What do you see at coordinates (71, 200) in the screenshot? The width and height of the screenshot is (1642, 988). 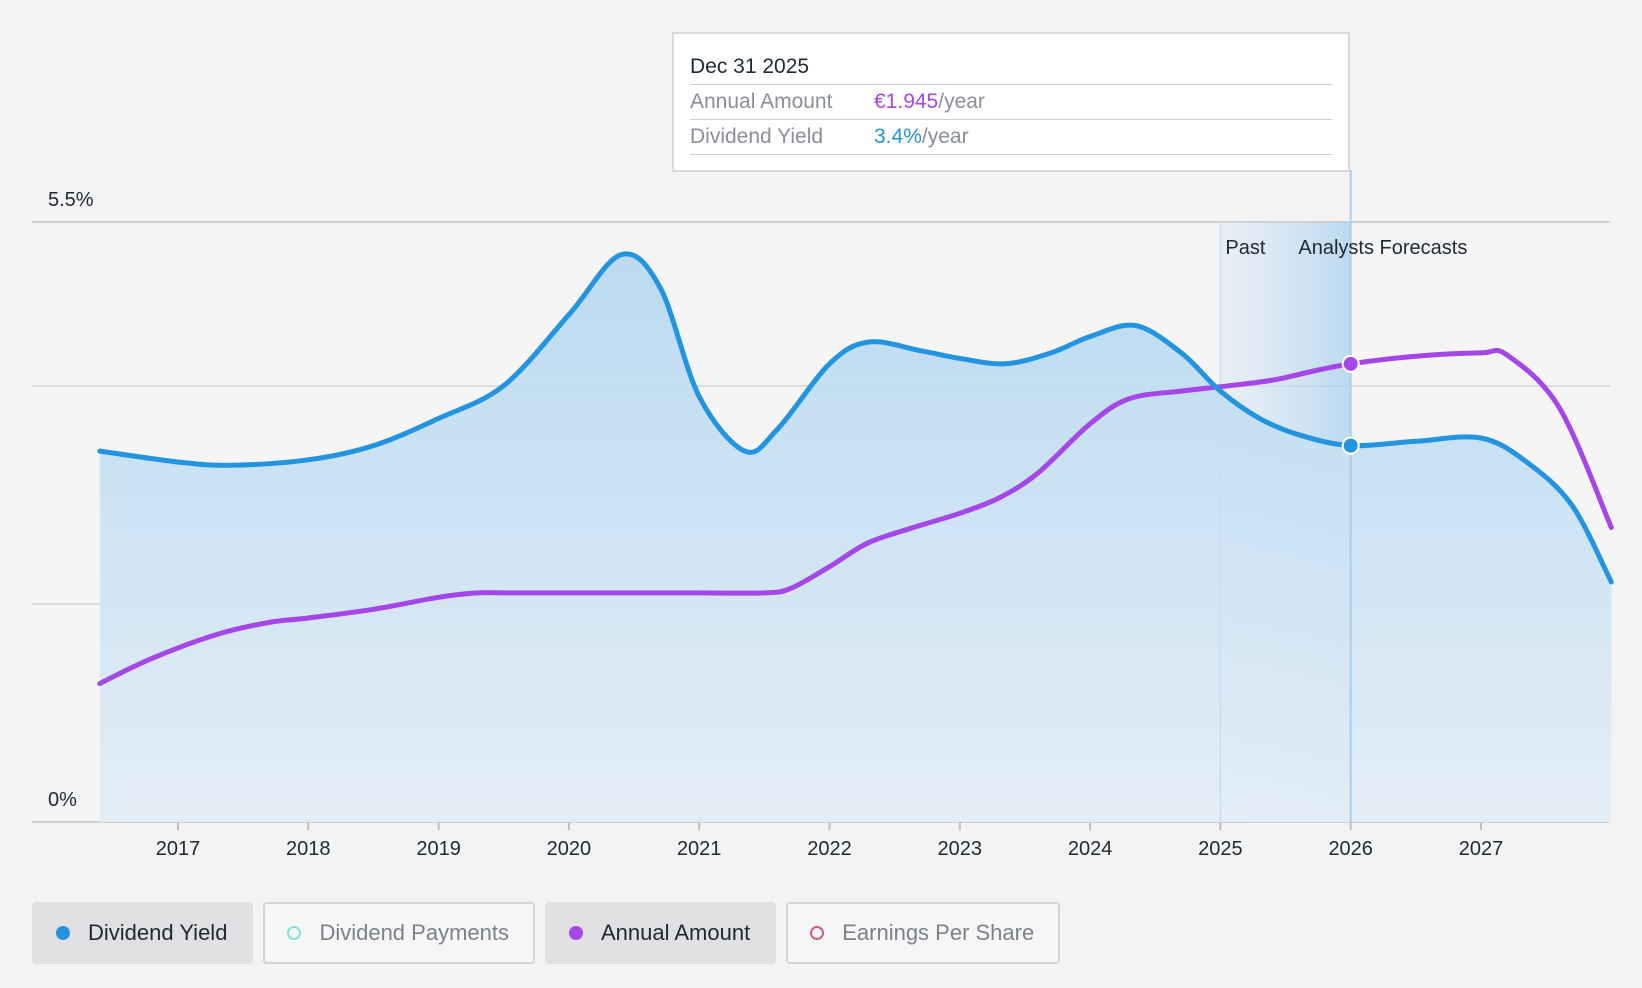 I see `y-tick-top: 5.5%` at bounding box center [71, 200].